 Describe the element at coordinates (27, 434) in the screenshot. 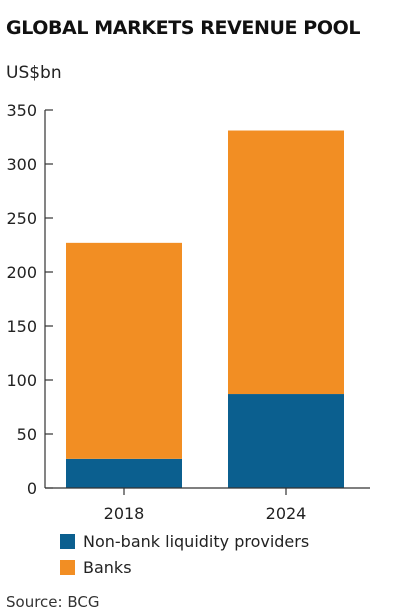

I see `y-tick-label: 50` at that location.